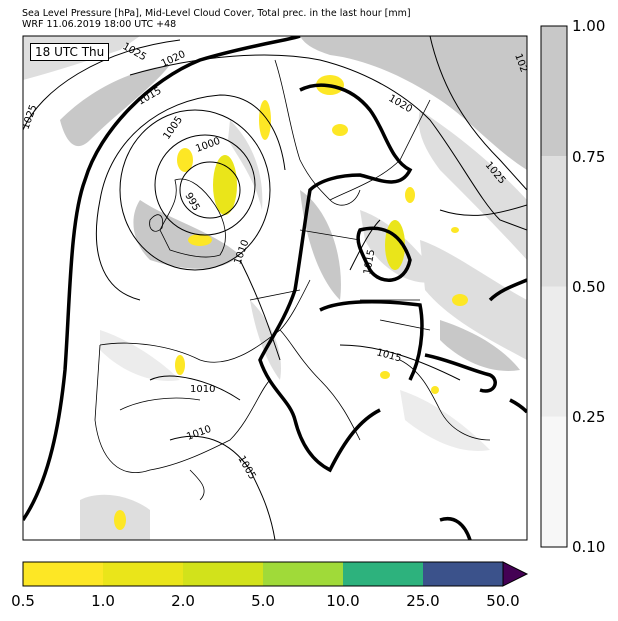 The width and height of the screenshot is (618, 621). What do you see at coordinates (369, 262) in the screenshot?
I see `isobar-label: 1015` at bounding box center [369, 262].